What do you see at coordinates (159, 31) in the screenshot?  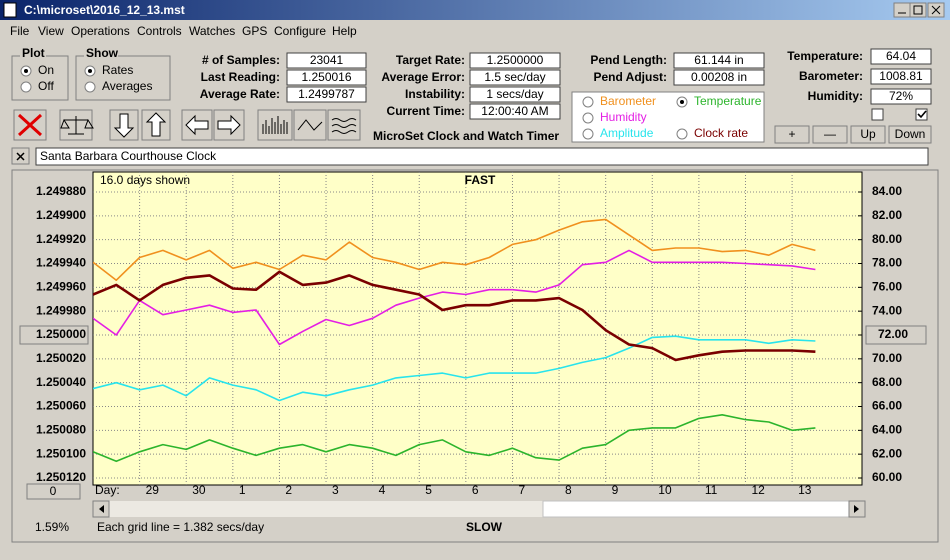 I see `menu-item: Controls` at bounding box center [159, 31].